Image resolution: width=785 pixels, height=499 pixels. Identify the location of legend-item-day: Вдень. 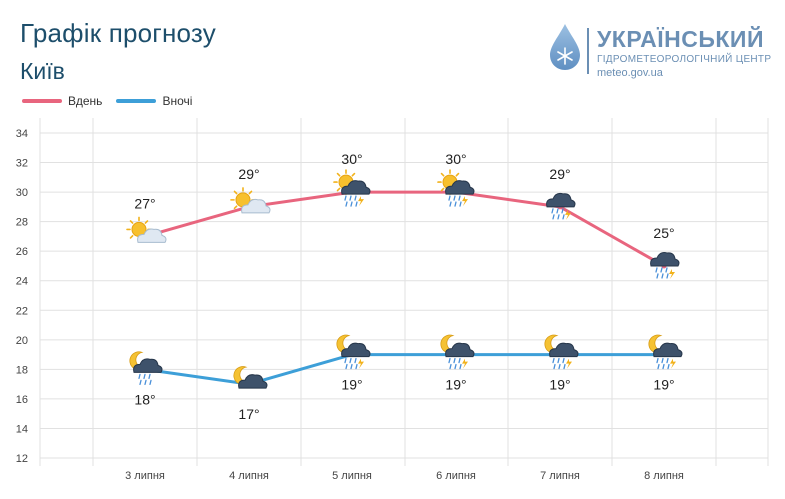
(62, 101).